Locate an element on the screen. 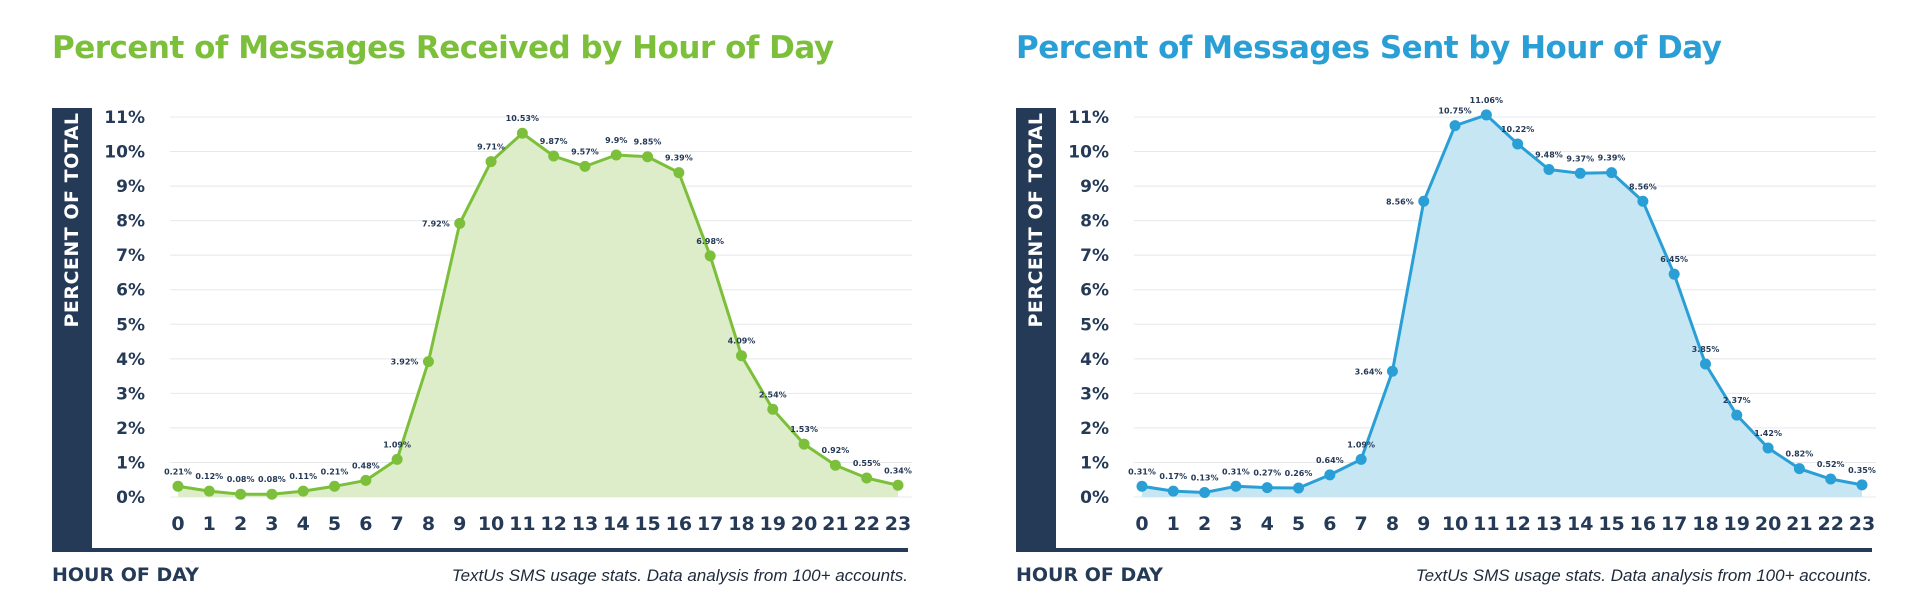  x-tick-label: 13 is located at coordinates (585, 524).